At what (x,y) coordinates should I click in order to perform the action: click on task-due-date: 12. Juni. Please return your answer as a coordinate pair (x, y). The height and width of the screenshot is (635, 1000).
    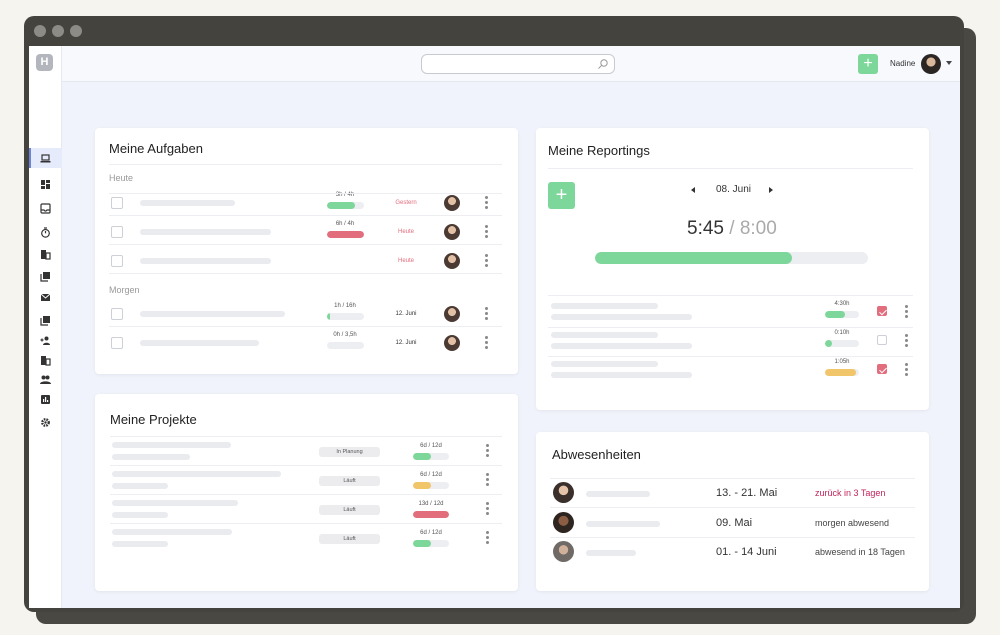
    Looking at the image, I should click on (406, 343).